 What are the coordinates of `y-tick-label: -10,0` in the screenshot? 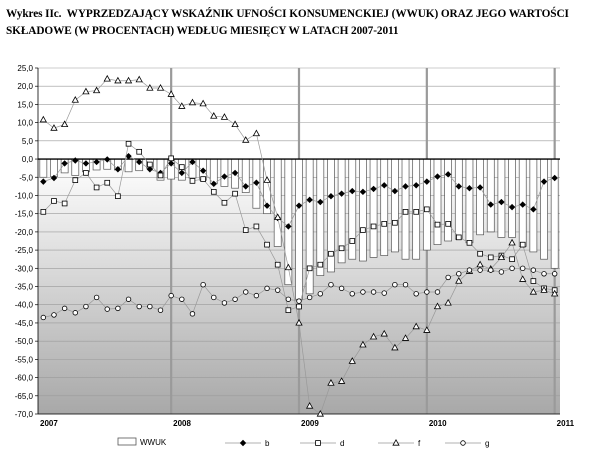 It's located at (24, 195).